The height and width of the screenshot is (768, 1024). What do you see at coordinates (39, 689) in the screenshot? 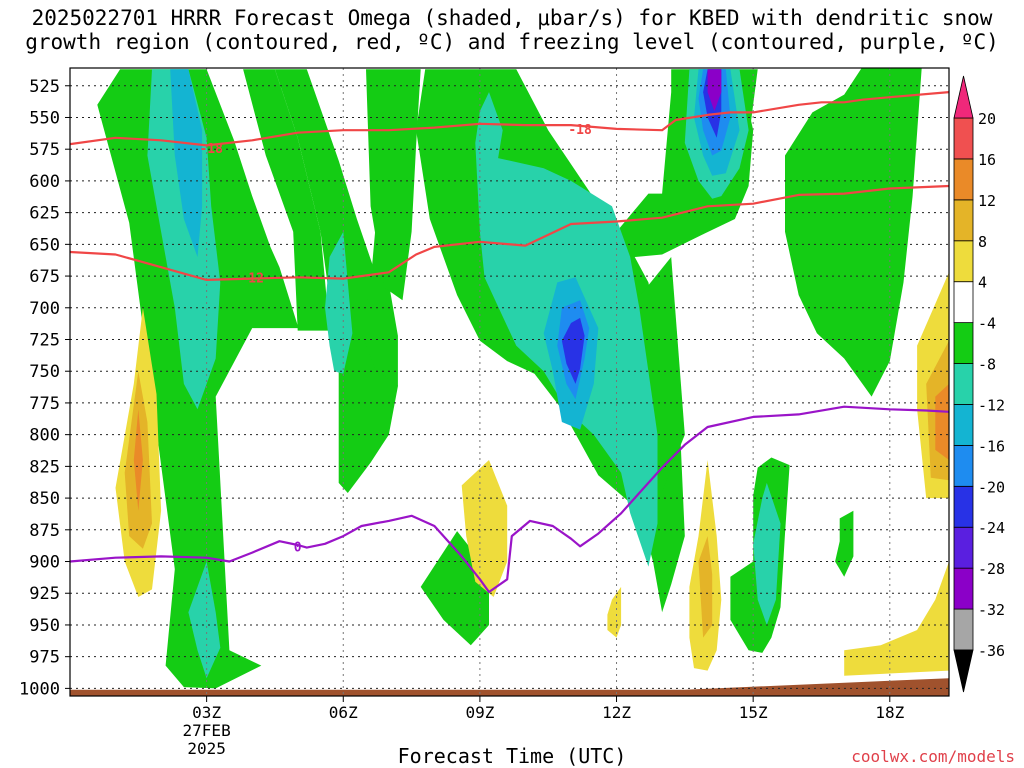
I see `y-tick-label-1000: 1000` at bounding box center [39, 689].